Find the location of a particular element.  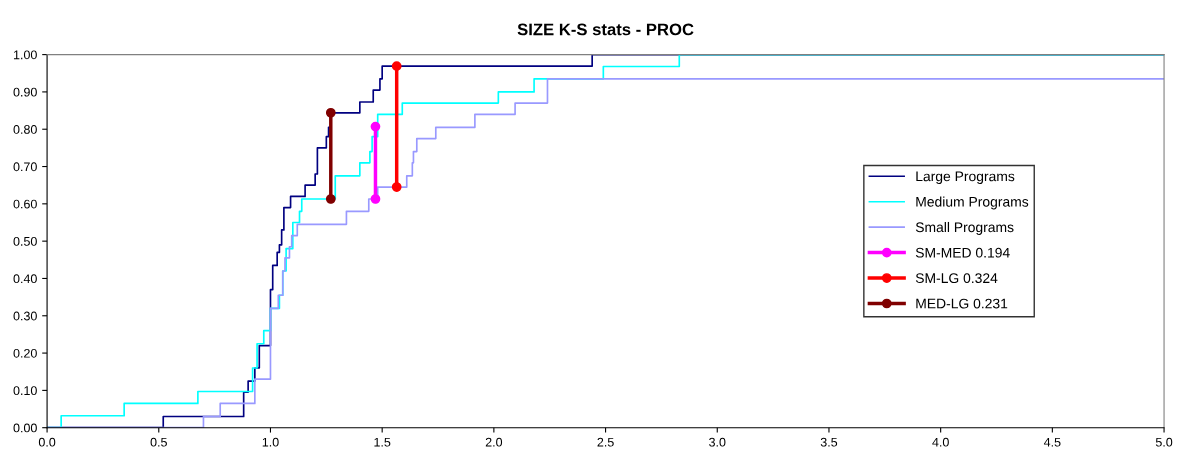

x-tick-label: 0.5 is located at coordinates (158, 442).